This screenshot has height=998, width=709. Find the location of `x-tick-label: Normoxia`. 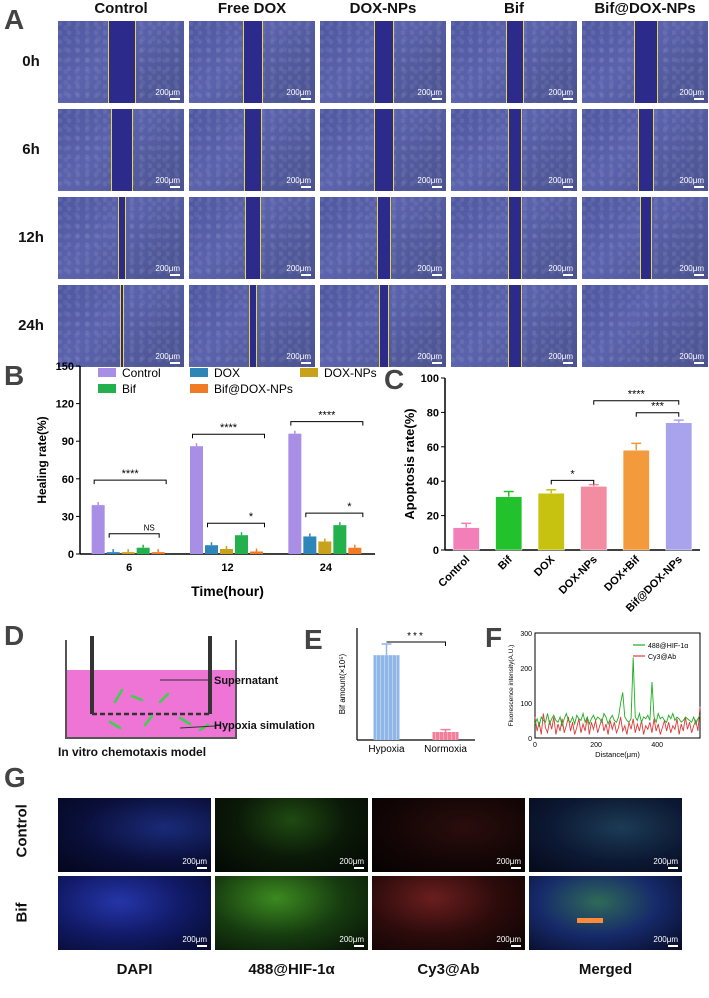

x-tick-label: Normoxia is located at coordinates (445, 749).